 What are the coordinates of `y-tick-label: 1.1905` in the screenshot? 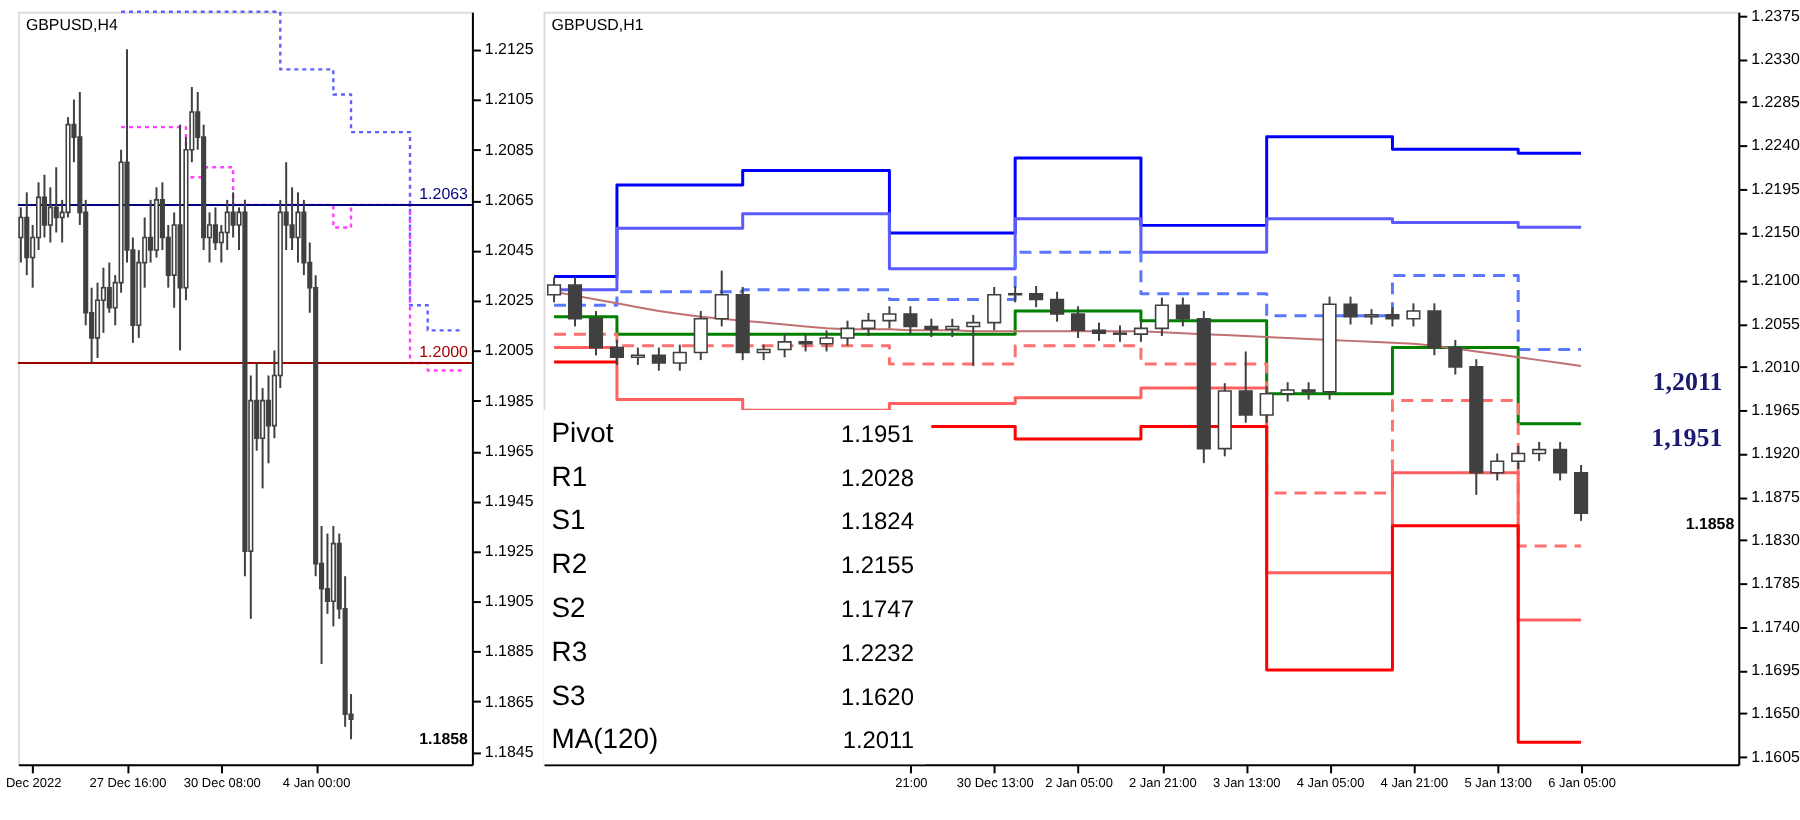 It's located at (509, 601).